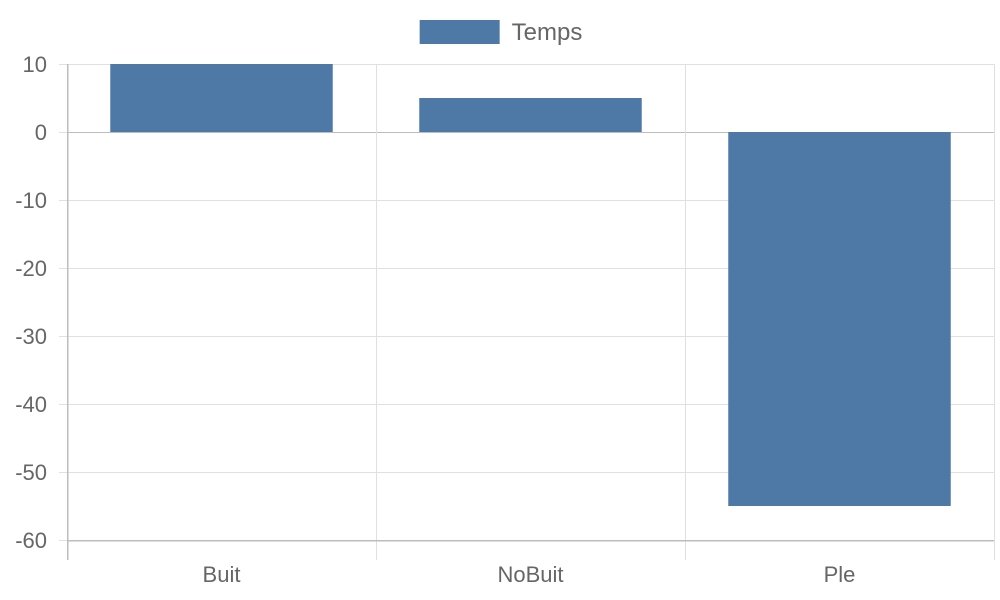 Image resolution: width=1000 pixels, height=600 pixels. Describe the element at coordinates (501, 32) in the screenshot. I see `legend: Temps` at that location.